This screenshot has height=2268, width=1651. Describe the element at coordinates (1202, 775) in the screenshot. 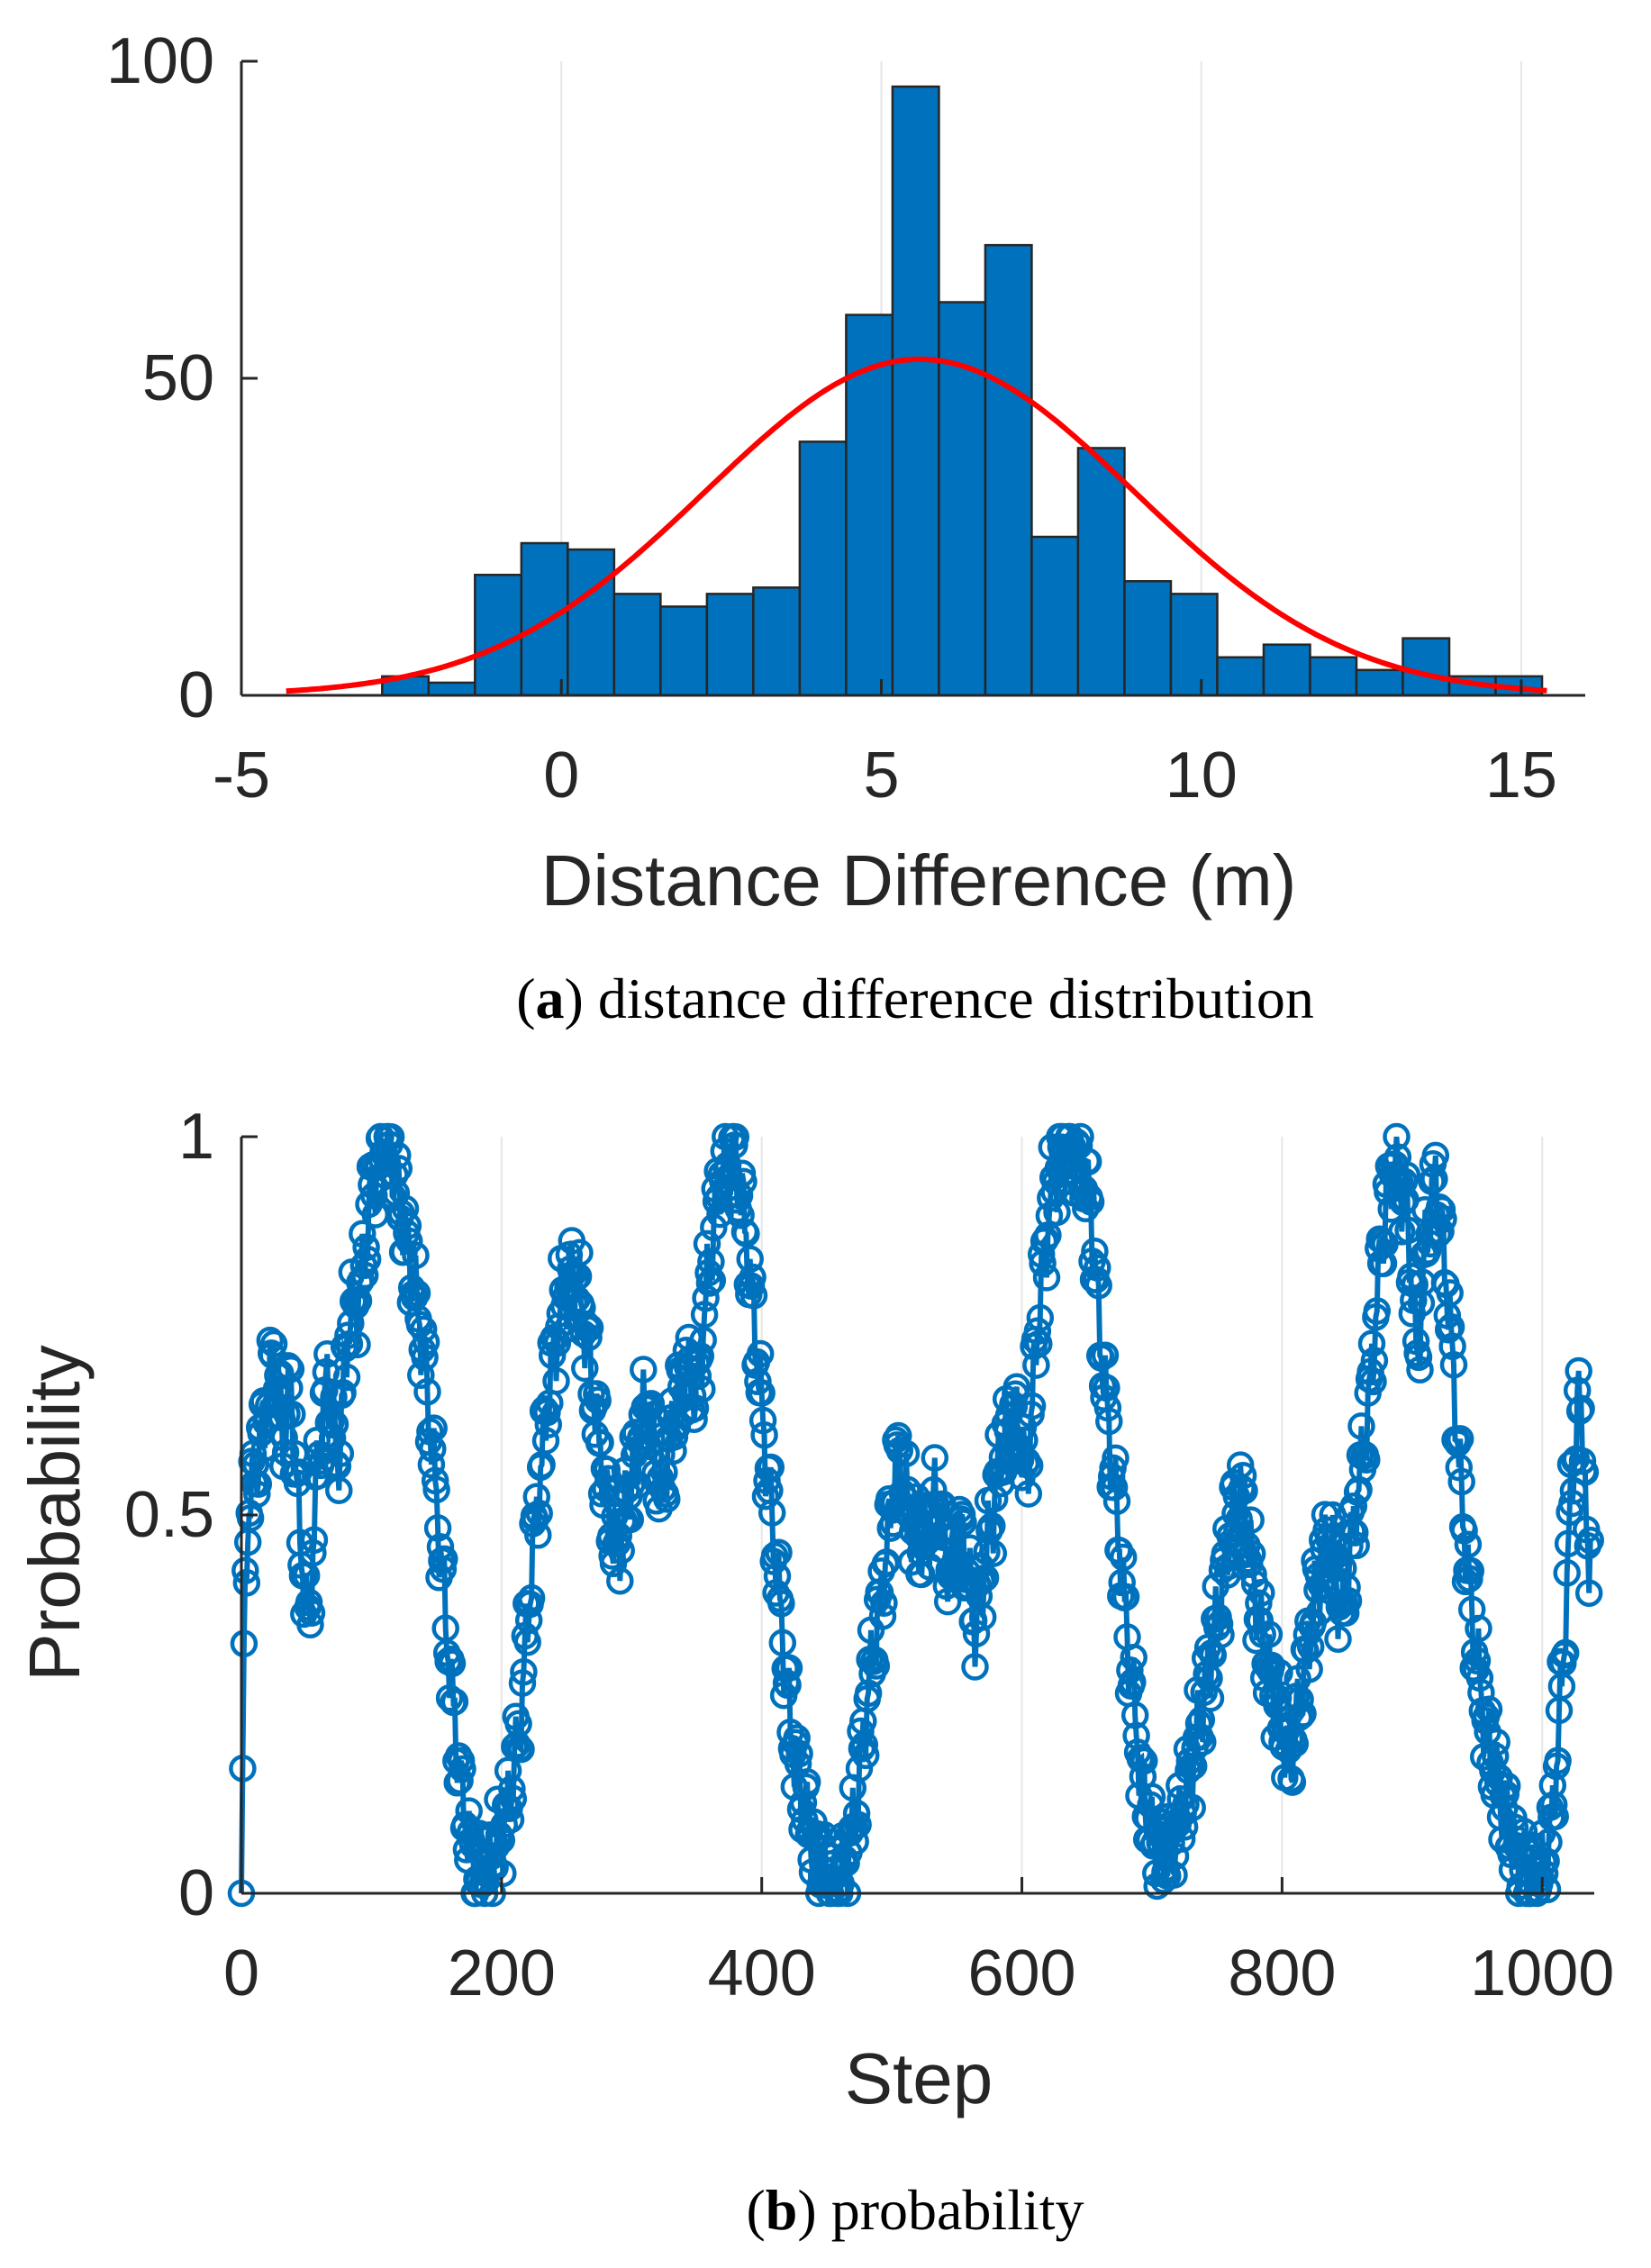

I see `a-x-tick-label: 10` at that location.